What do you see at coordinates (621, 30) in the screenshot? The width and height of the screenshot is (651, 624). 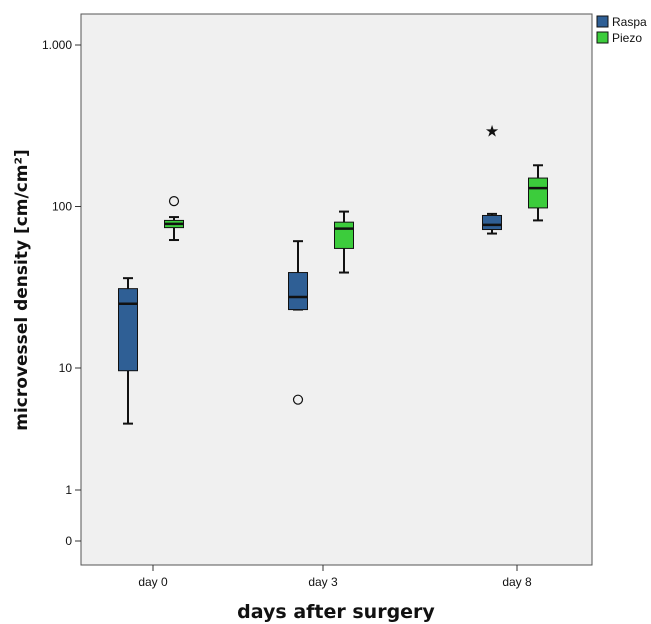 I see `legend: Raspa Piezo` at bounding box center [621, 30].